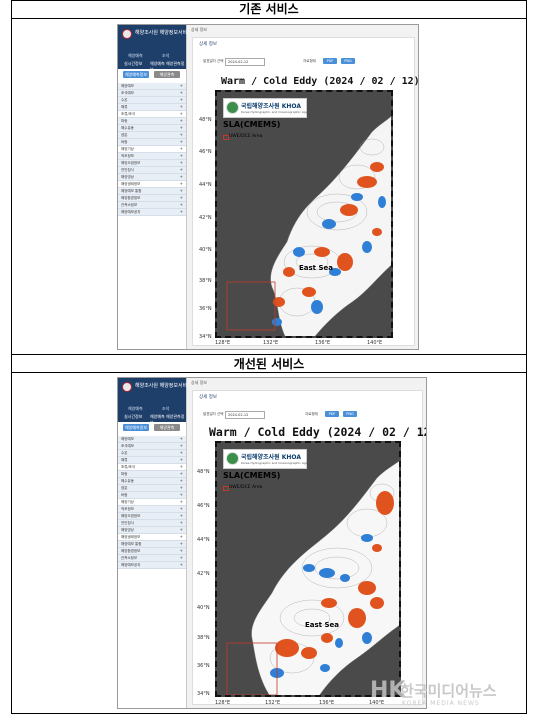 The width and height of the screenshot is (538, 721). What do you see at coordinates (320, 81) in the screenshot?
I see `map-title: Warm / Cold Eddy (2024 / 02 / 12)` at bounding box center [320, 81].